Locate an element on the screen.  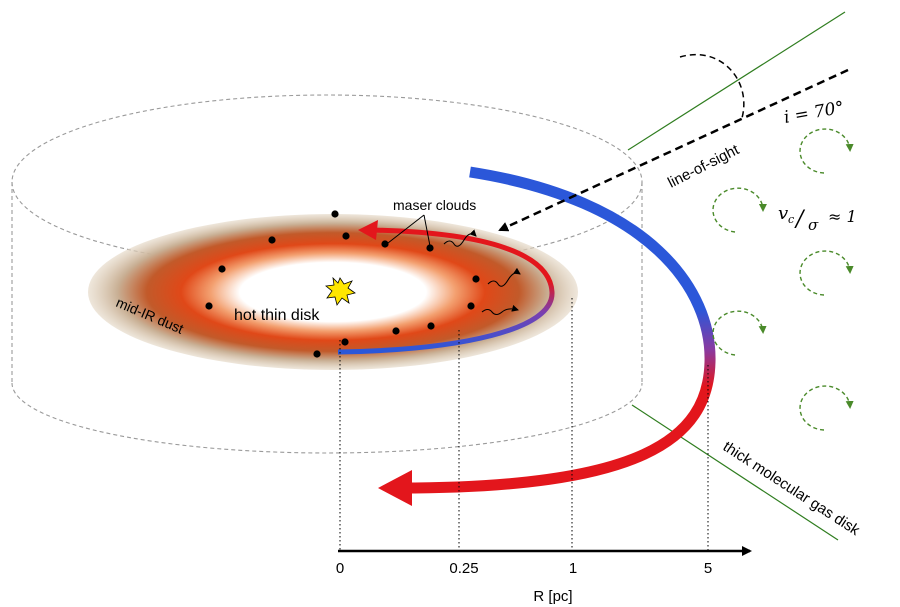
hot-thin-disk-label: hot thin disk is located at coordinates (277, 315).